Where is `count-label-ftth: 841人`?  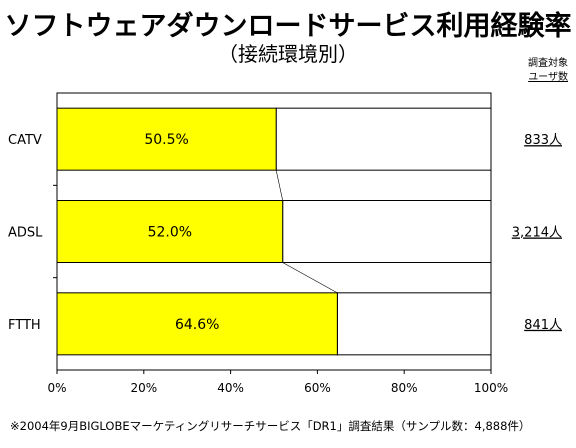
count-label-ftth: 841人 is located at coordinates (543, 325).